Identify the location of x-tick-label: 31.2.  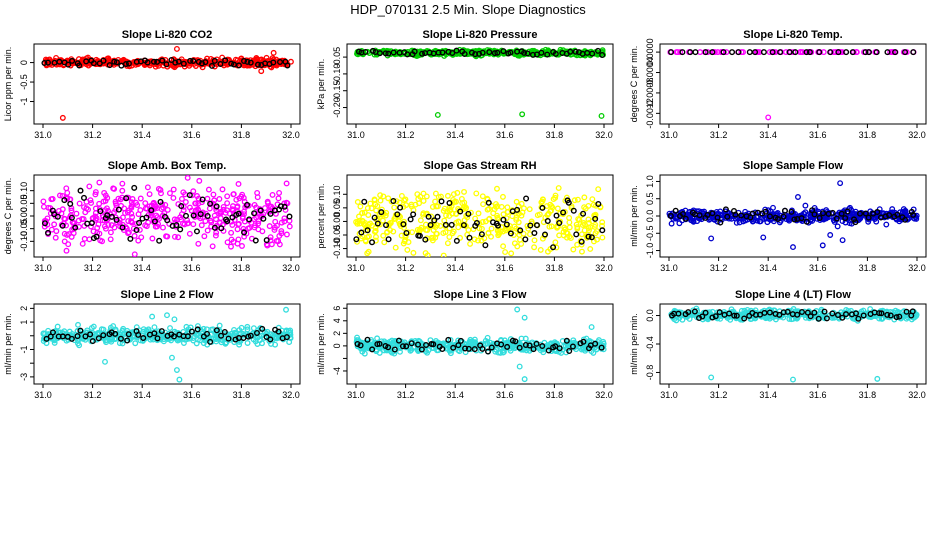
(719, 268).